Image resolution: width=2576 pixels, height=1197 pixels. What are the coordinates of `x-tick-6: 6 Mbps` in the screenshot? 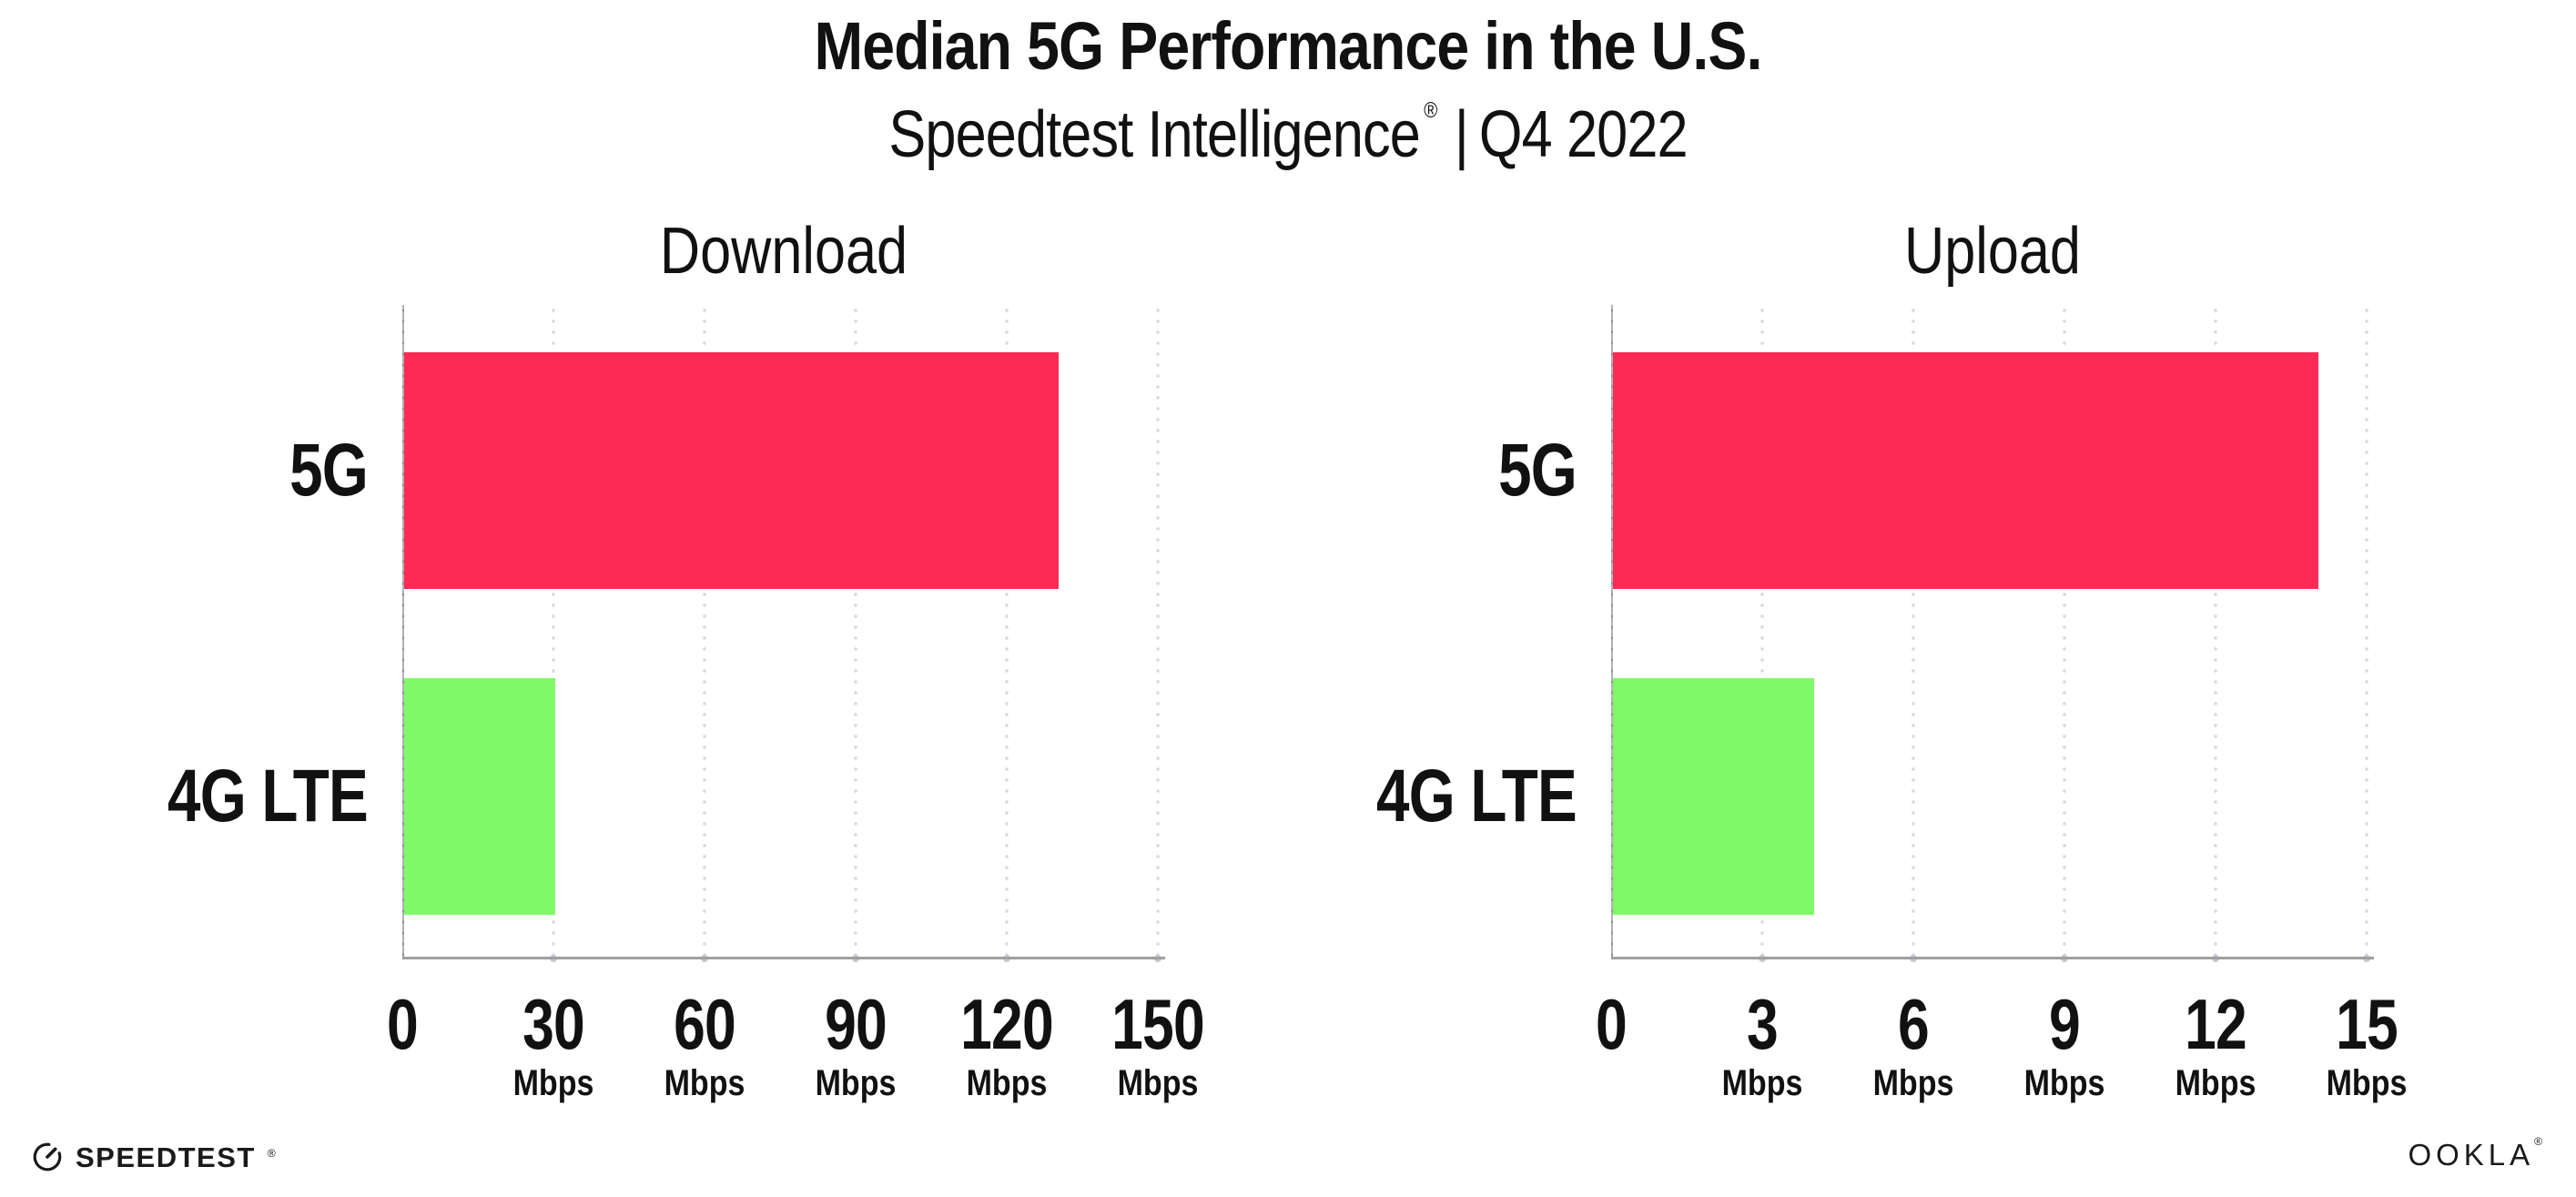 It's located at (1913, 1045).